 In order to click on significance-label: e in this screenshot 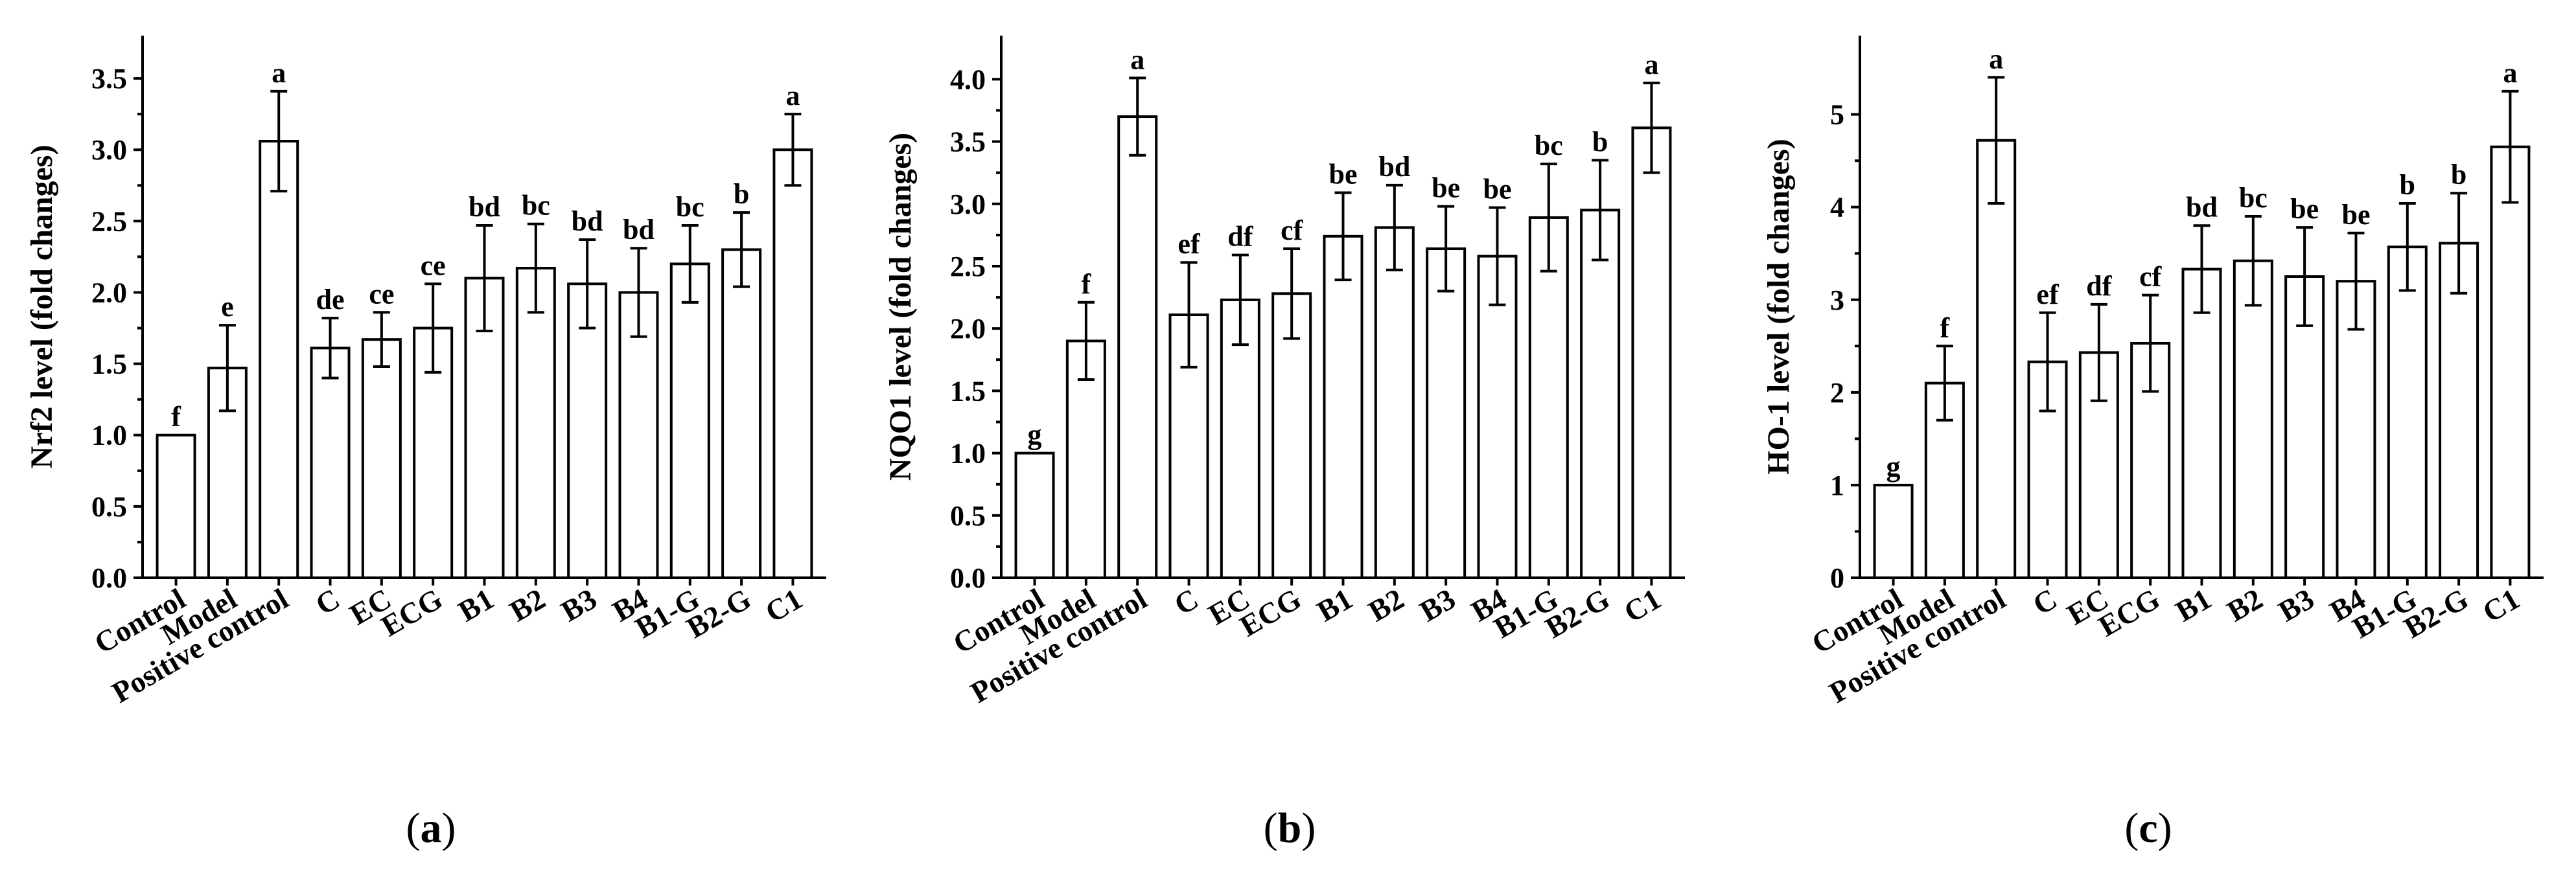, I will do `click(228, 307)`.